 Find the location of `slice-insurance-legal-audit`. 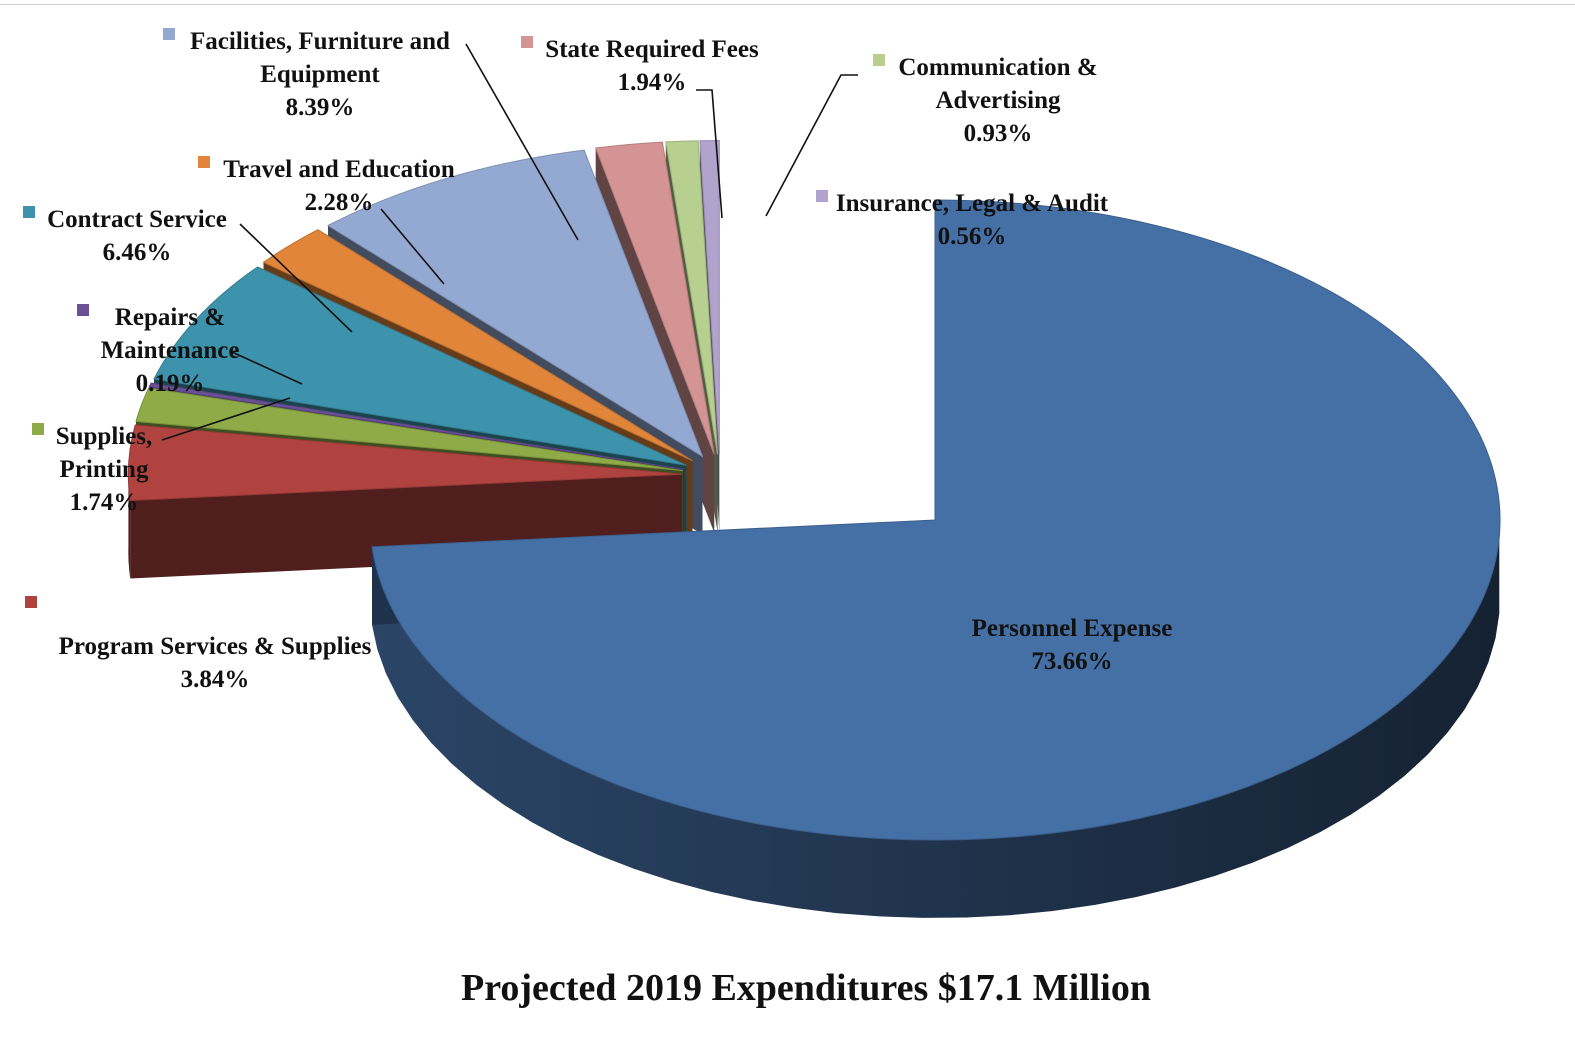

slice-insurance-legal-audit is located at coordinates (709, 297).